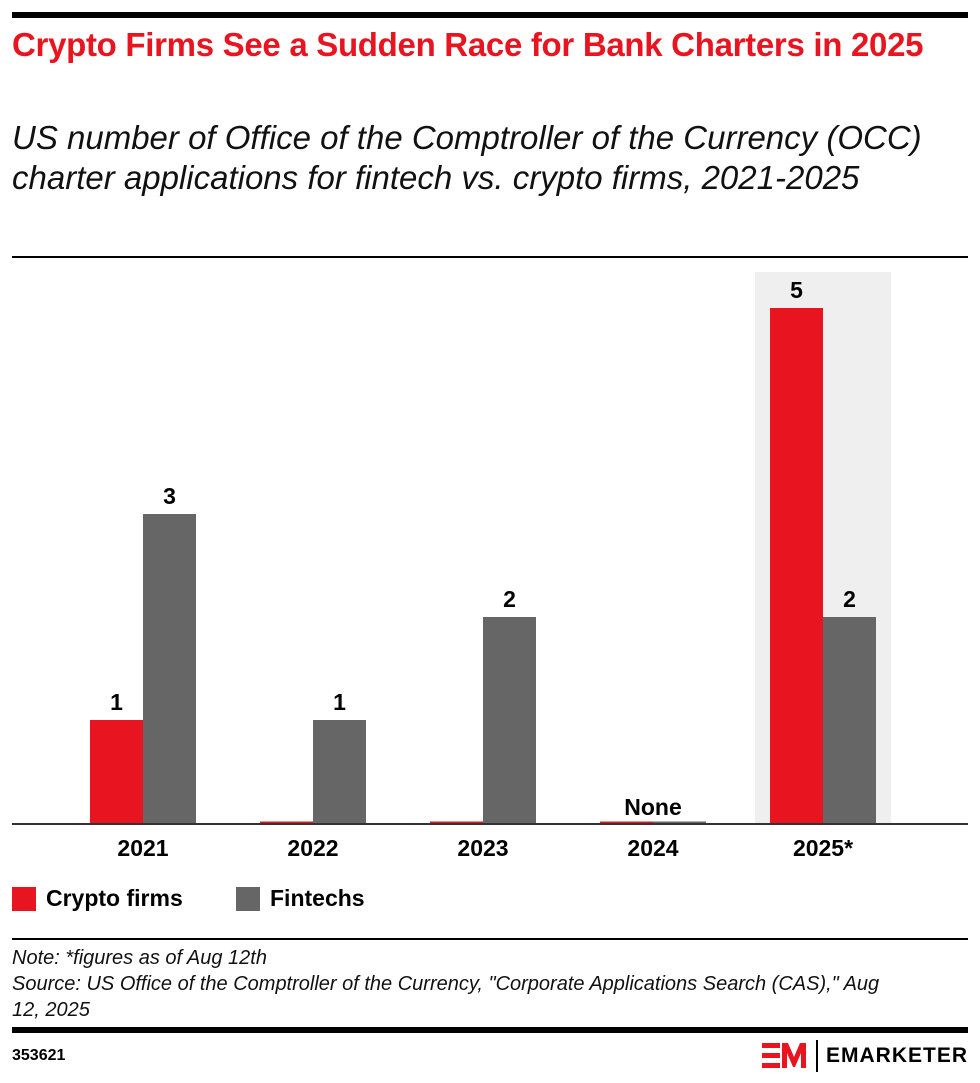 This screenshot has width=980, height=1083. Describe the element at coordinates (39, 1055) in the screenshot. I see `chart-id: 353621` at that location.